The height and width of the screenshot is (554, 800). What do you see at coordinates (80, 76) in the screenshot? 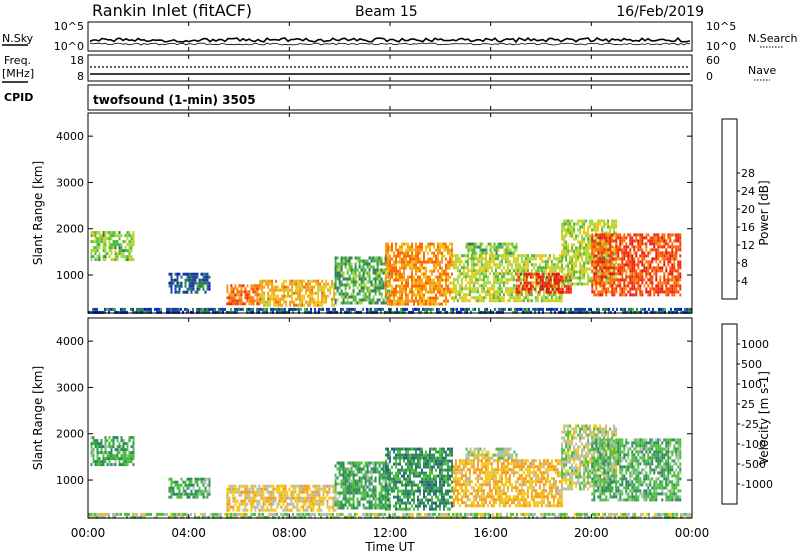
I see `freq-left-tick-bottom: 8` at bounding box center [80, 76].